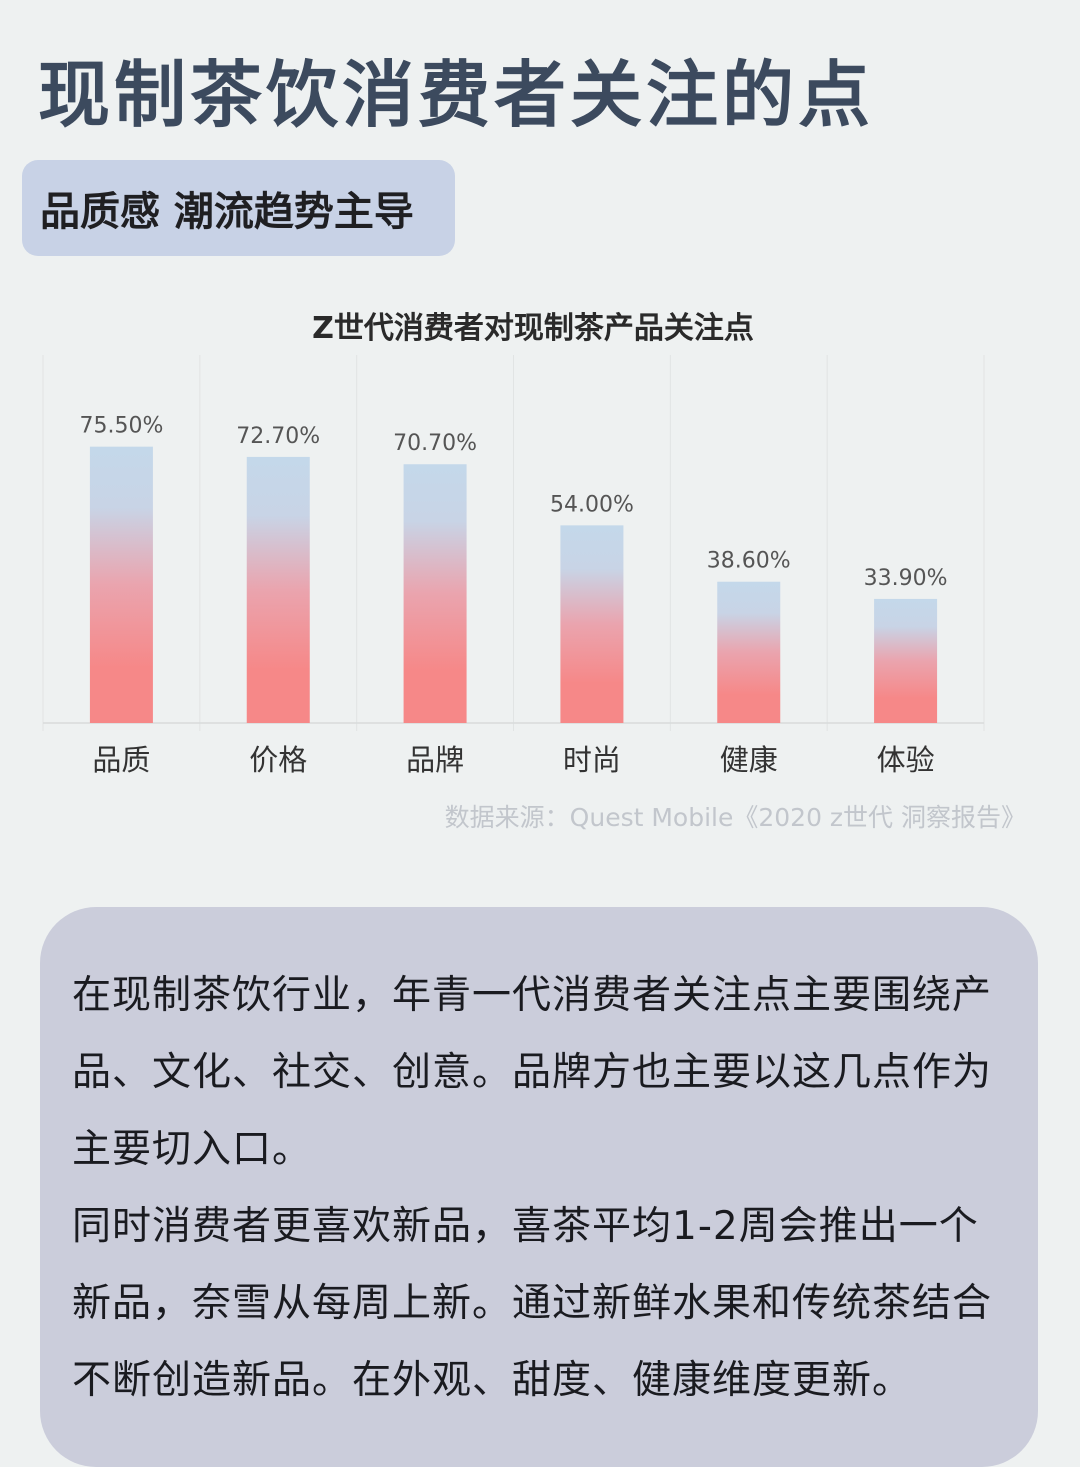 Image resolution: width=1080 pixels, height=1467 pixels. I want to click on data-label-6: 33.90%, so click(906, 578).